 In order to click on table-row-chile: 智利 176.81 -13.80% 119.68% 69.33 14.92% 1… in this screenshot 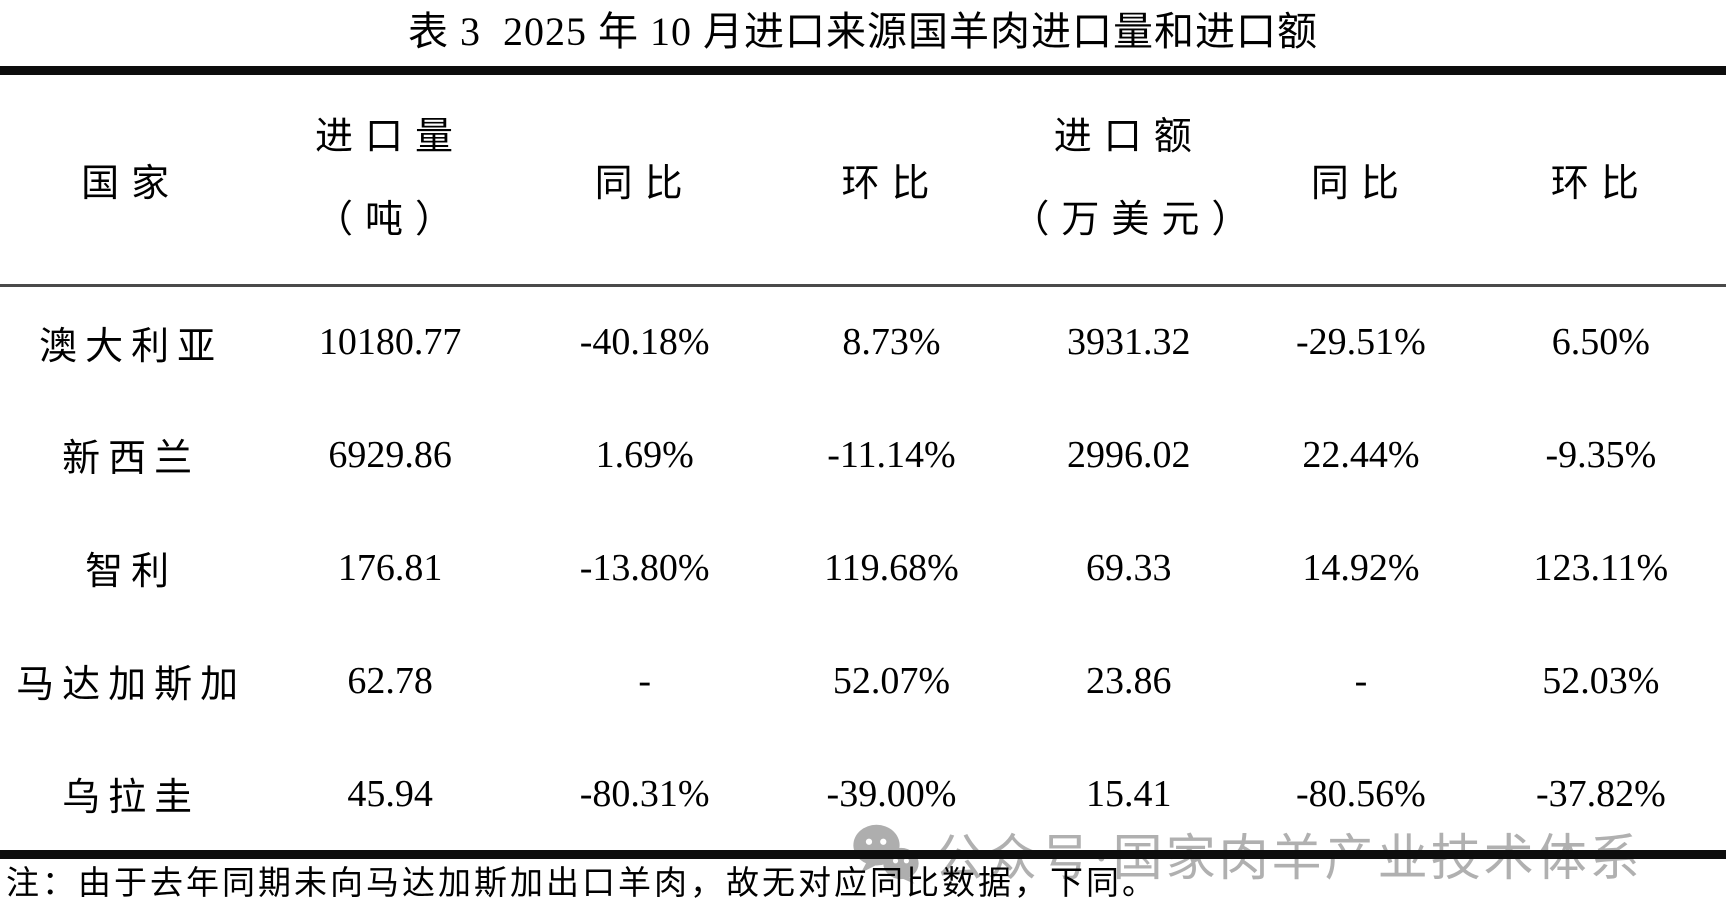, I will do `click(863, 567)`.